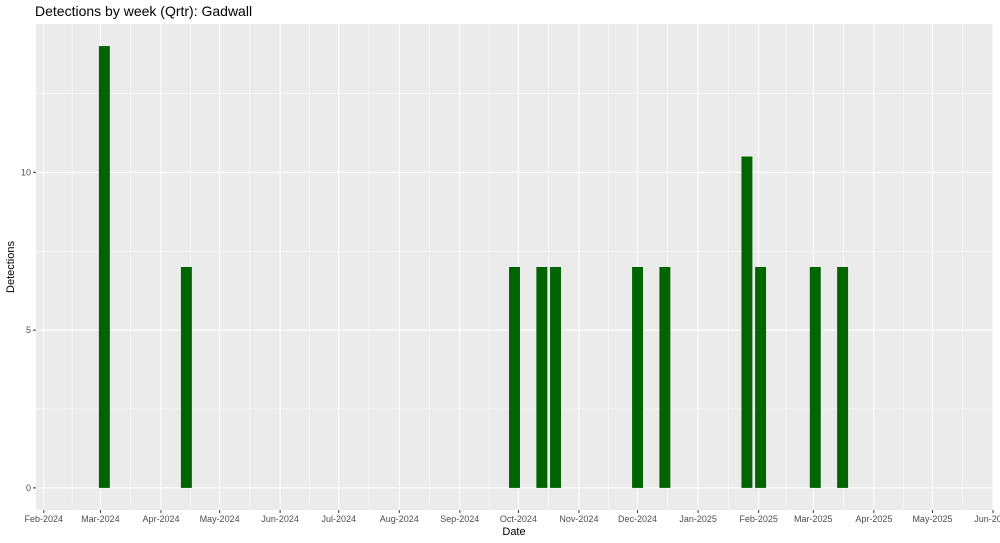 The image size is (1000, 543). Describe the element at coordinates (143, 11) in the screenshot. I see `chart-title: Detections by week (Qrtr): Gadwall` at that location.